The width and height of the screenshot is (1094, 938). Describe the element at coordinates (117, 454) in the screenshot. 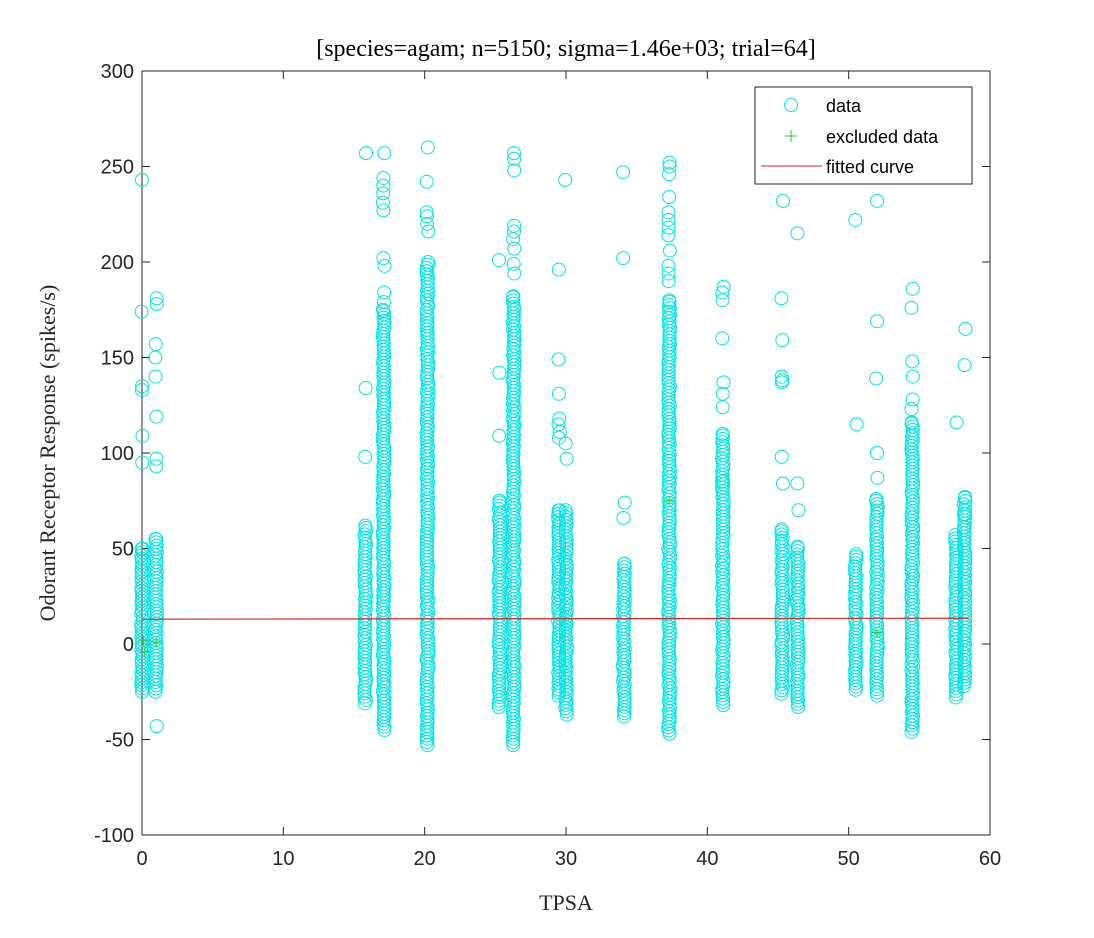

I see `y-tick-label: 100` at that location.